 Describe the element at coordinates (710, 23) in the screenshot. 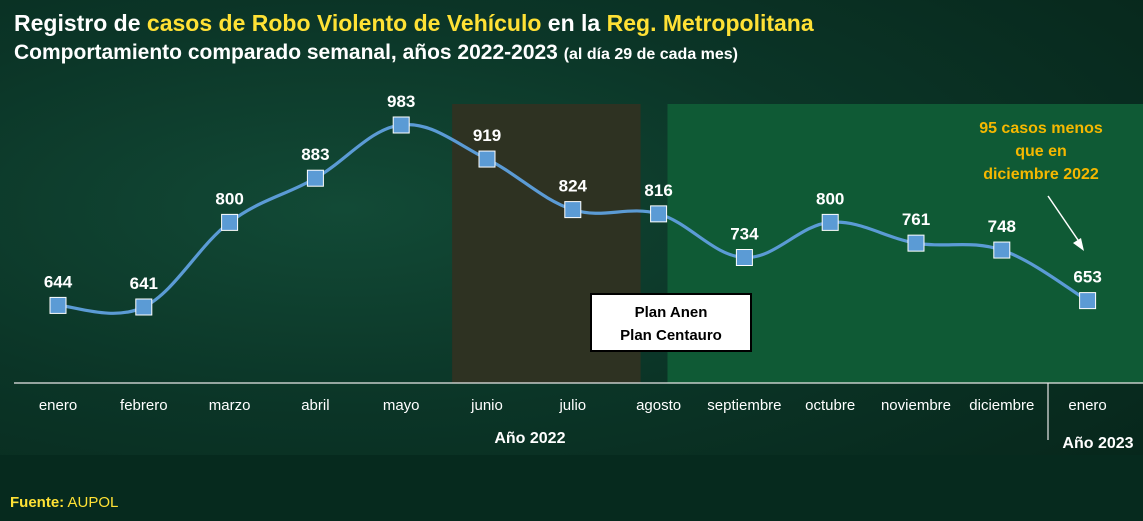

I see `title-highlight: Reg. Metropolitana` at that location.